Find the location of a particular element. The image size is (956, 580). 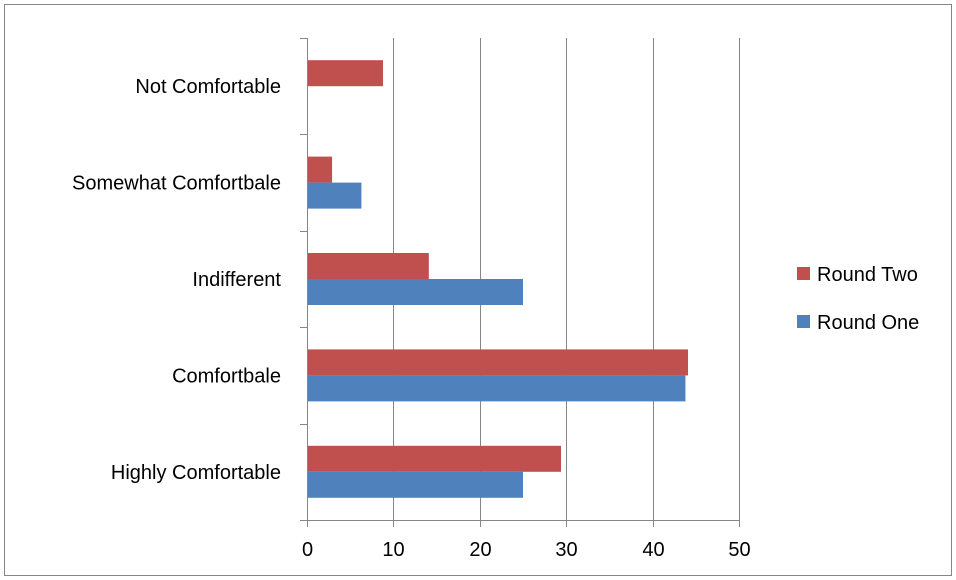

category-label: Not Comfortable is located at coordinates (208, 87).